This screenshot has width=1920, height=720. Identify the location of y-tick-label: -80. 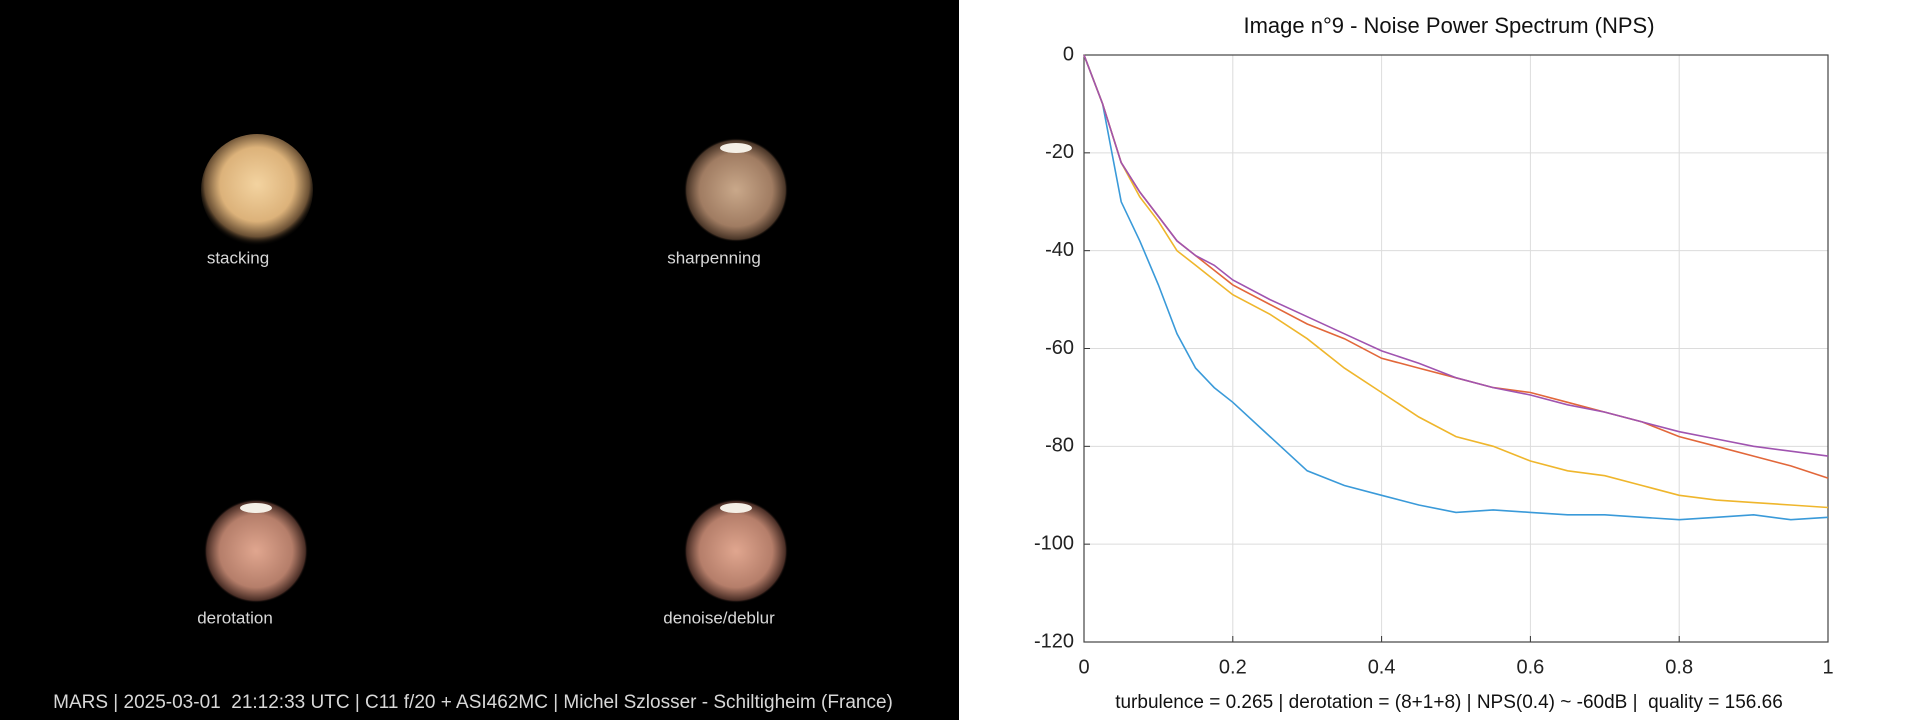
(1059, 446).